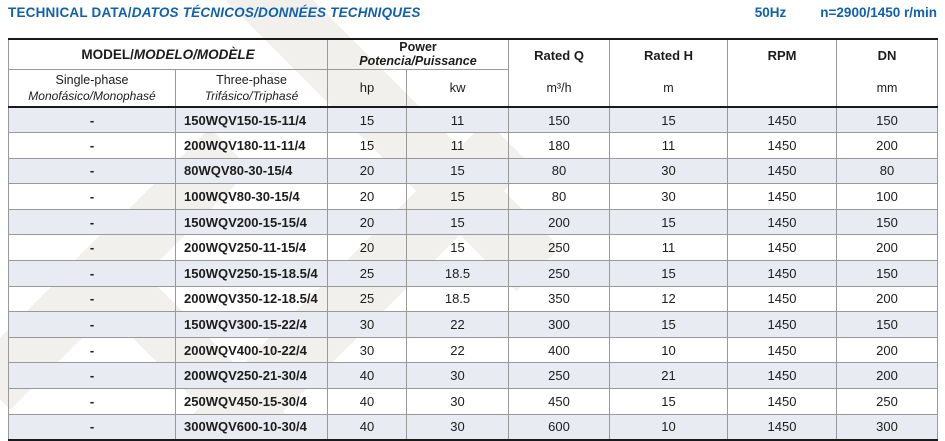 The height and width of the screenshot is (441, 945). What do you see at coordinates (559, 401) in the screenshot?
I see `rated-q-cell: 450` at bounding box center [559, 401].